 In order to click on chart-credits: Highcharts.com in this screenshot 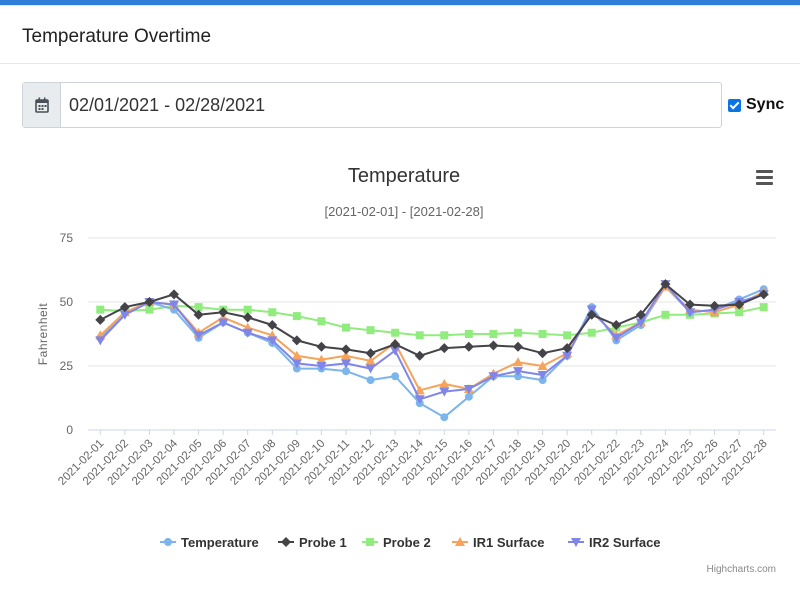, I will do `click(741, 569)`.